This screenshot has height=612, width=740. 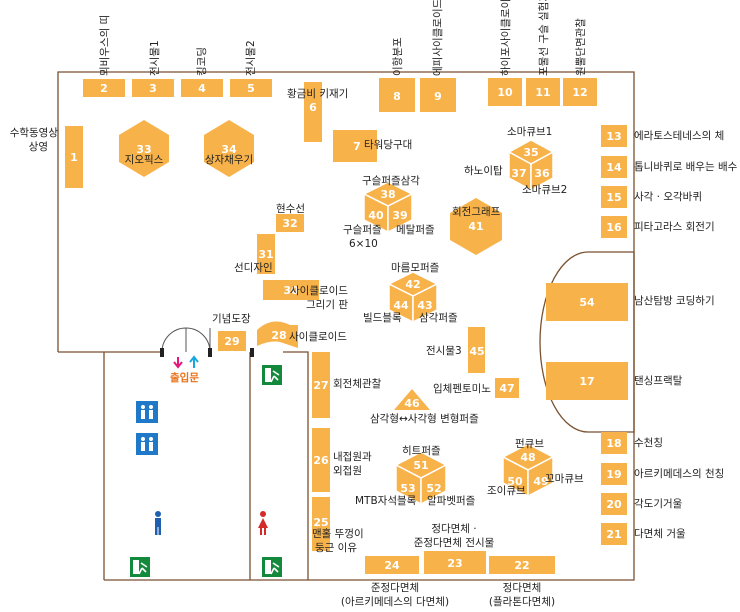 I want to click on booth-number-32: 32, so click(x=289, y=223).